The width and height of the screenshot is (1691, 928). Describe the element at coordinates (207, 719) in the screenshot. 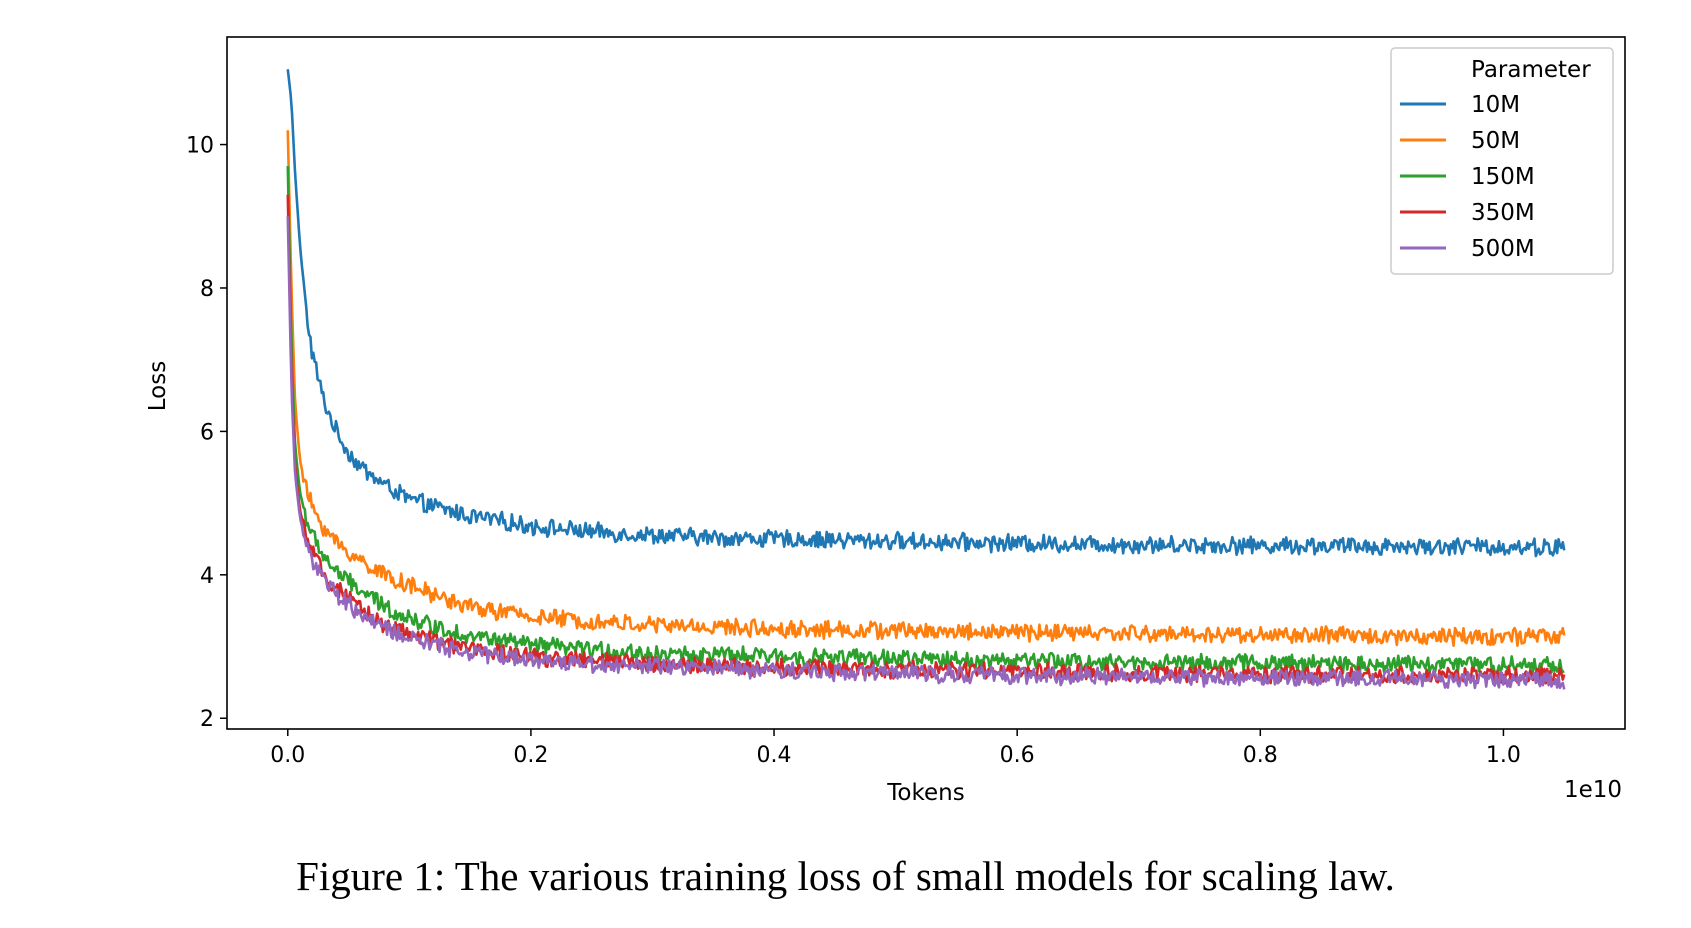

I see `y-tick-label: 2` at that location.